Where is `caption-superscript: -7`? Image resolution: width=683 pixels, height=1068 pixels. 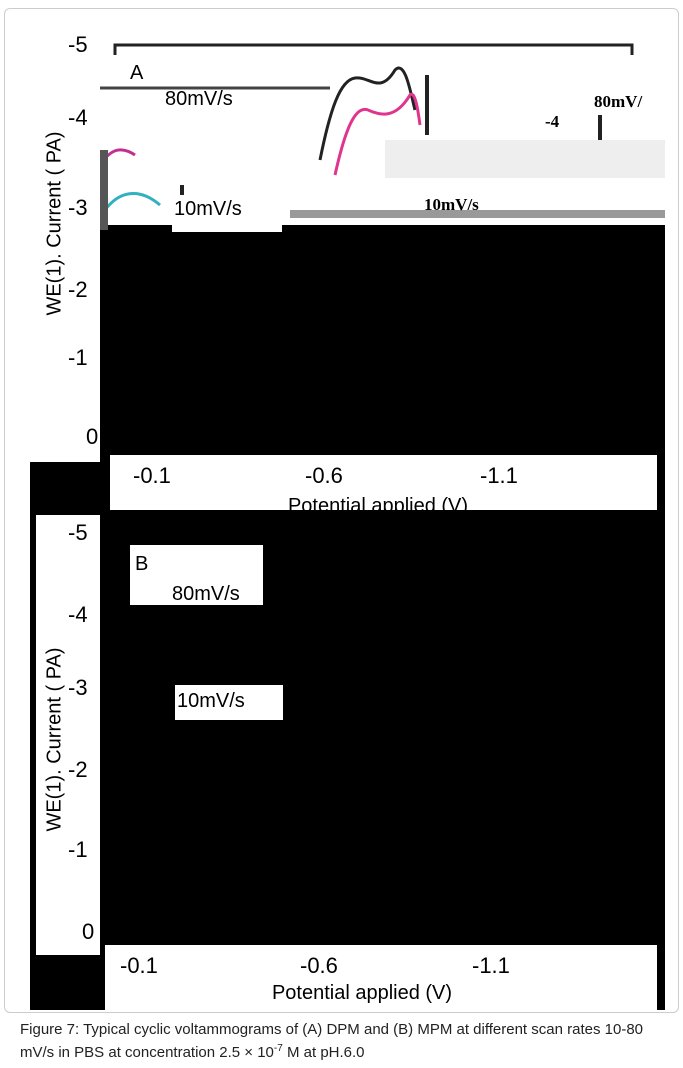 caption-superscript: -7 is located at coordinates (278, 1048).